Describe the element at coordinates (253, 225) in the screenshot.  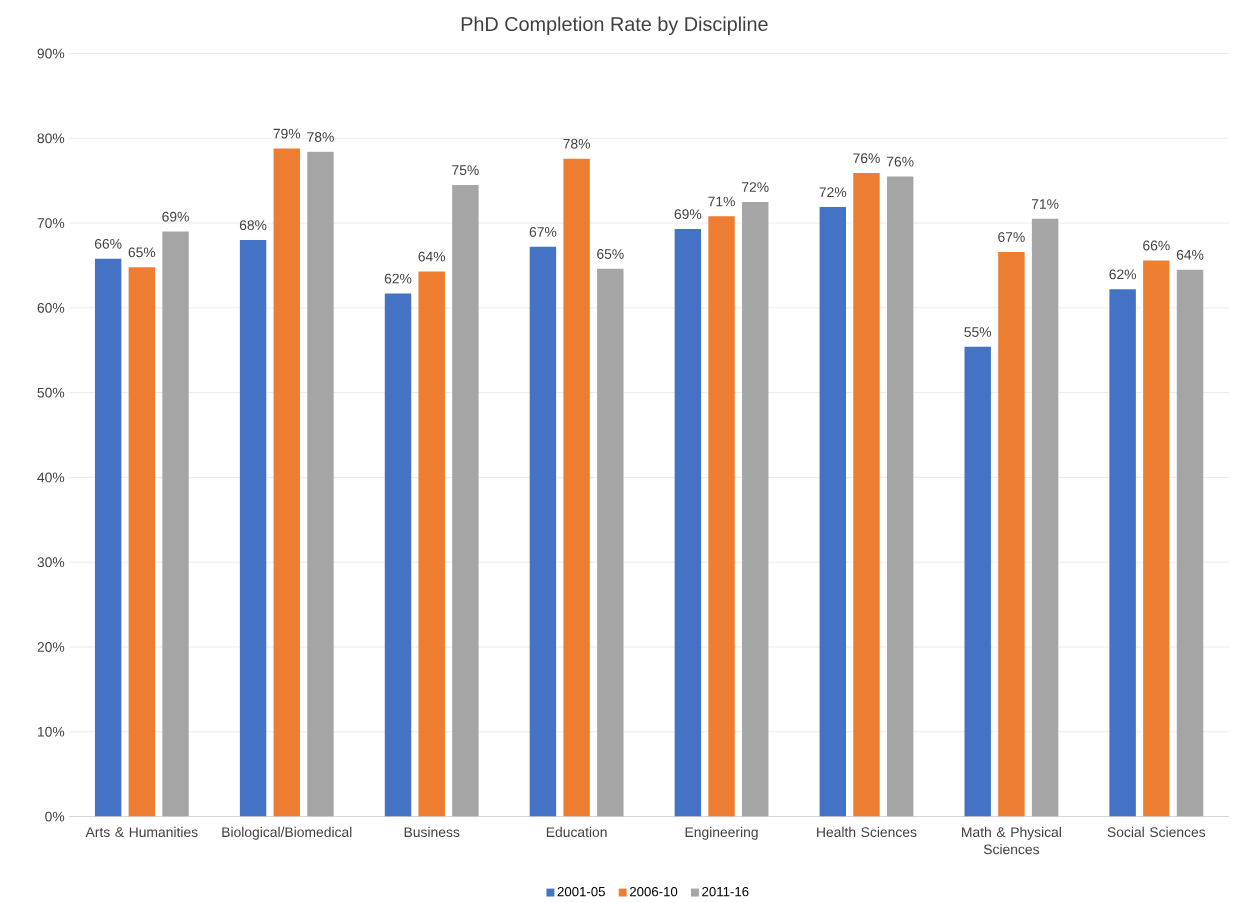
I see `data-label: 68%` at that location.